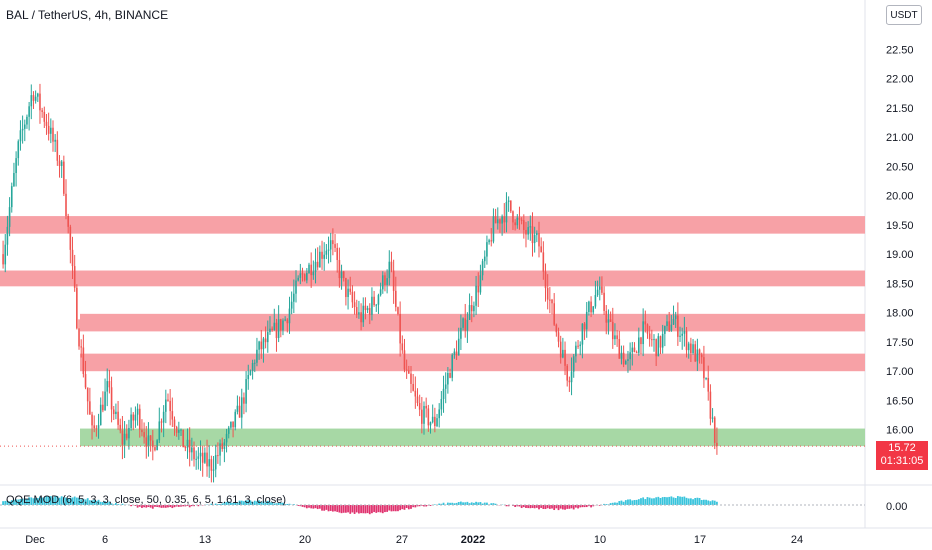 The width and height of the screenshot is (932, 550). Describe the element at coordinates (900, 138) in the screenshot. I see `y-tick-label: 21.00` at that location.